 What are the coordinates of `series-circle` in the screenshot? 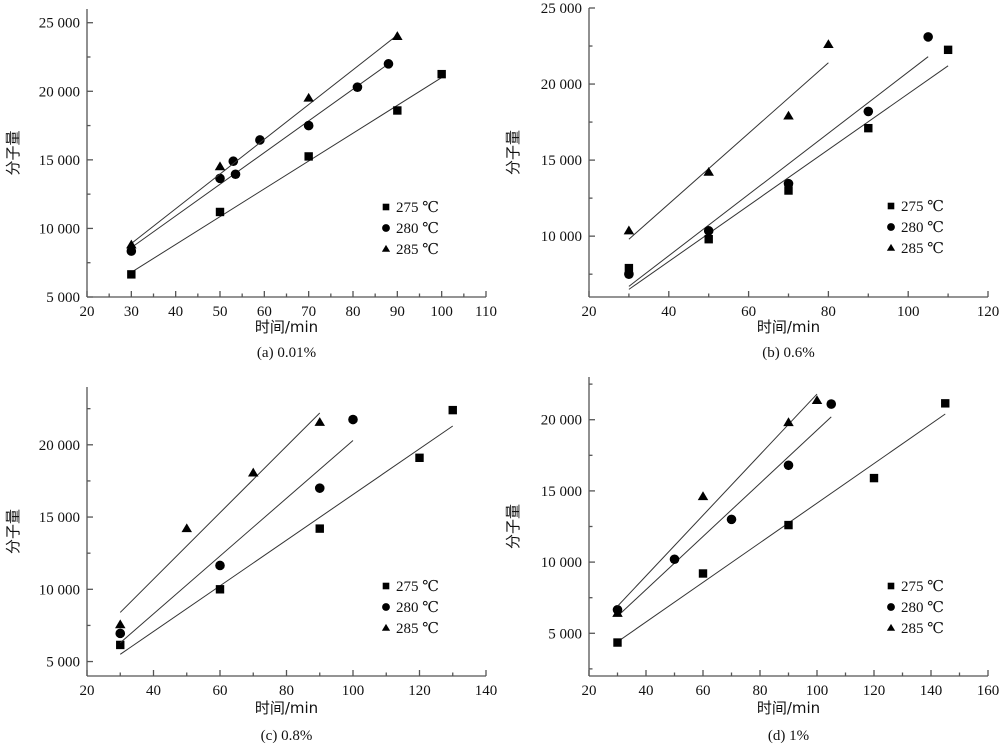 It's located at (236, 529).